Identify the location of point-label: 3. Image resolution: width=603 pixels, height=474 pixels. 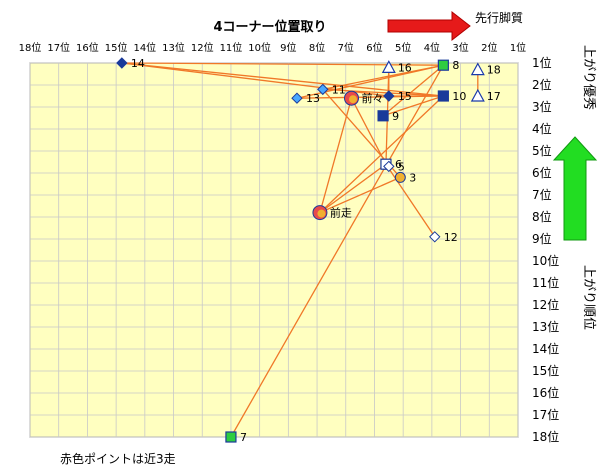
(412, 177).